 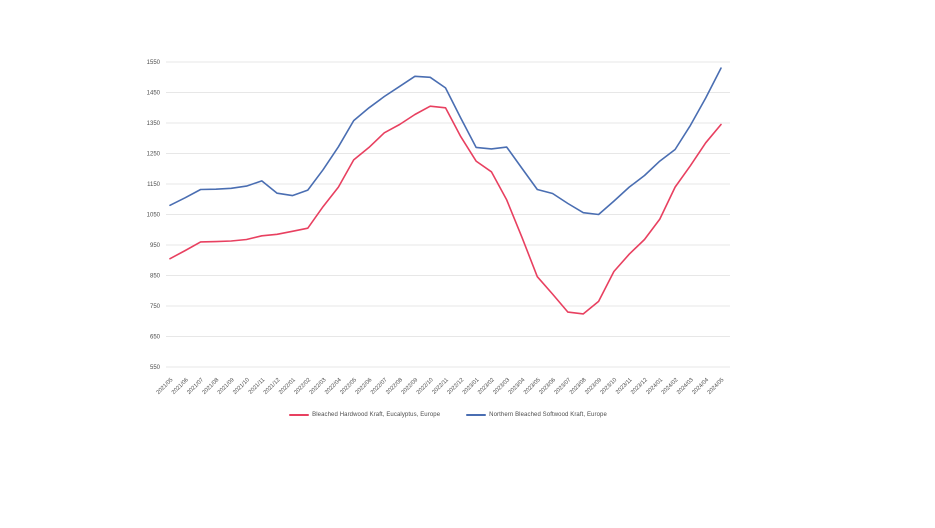 What do you see at coordinates (155, 277) in the screenshot?
I see `y-tick-label: 850` at bounding box center [155, 277].